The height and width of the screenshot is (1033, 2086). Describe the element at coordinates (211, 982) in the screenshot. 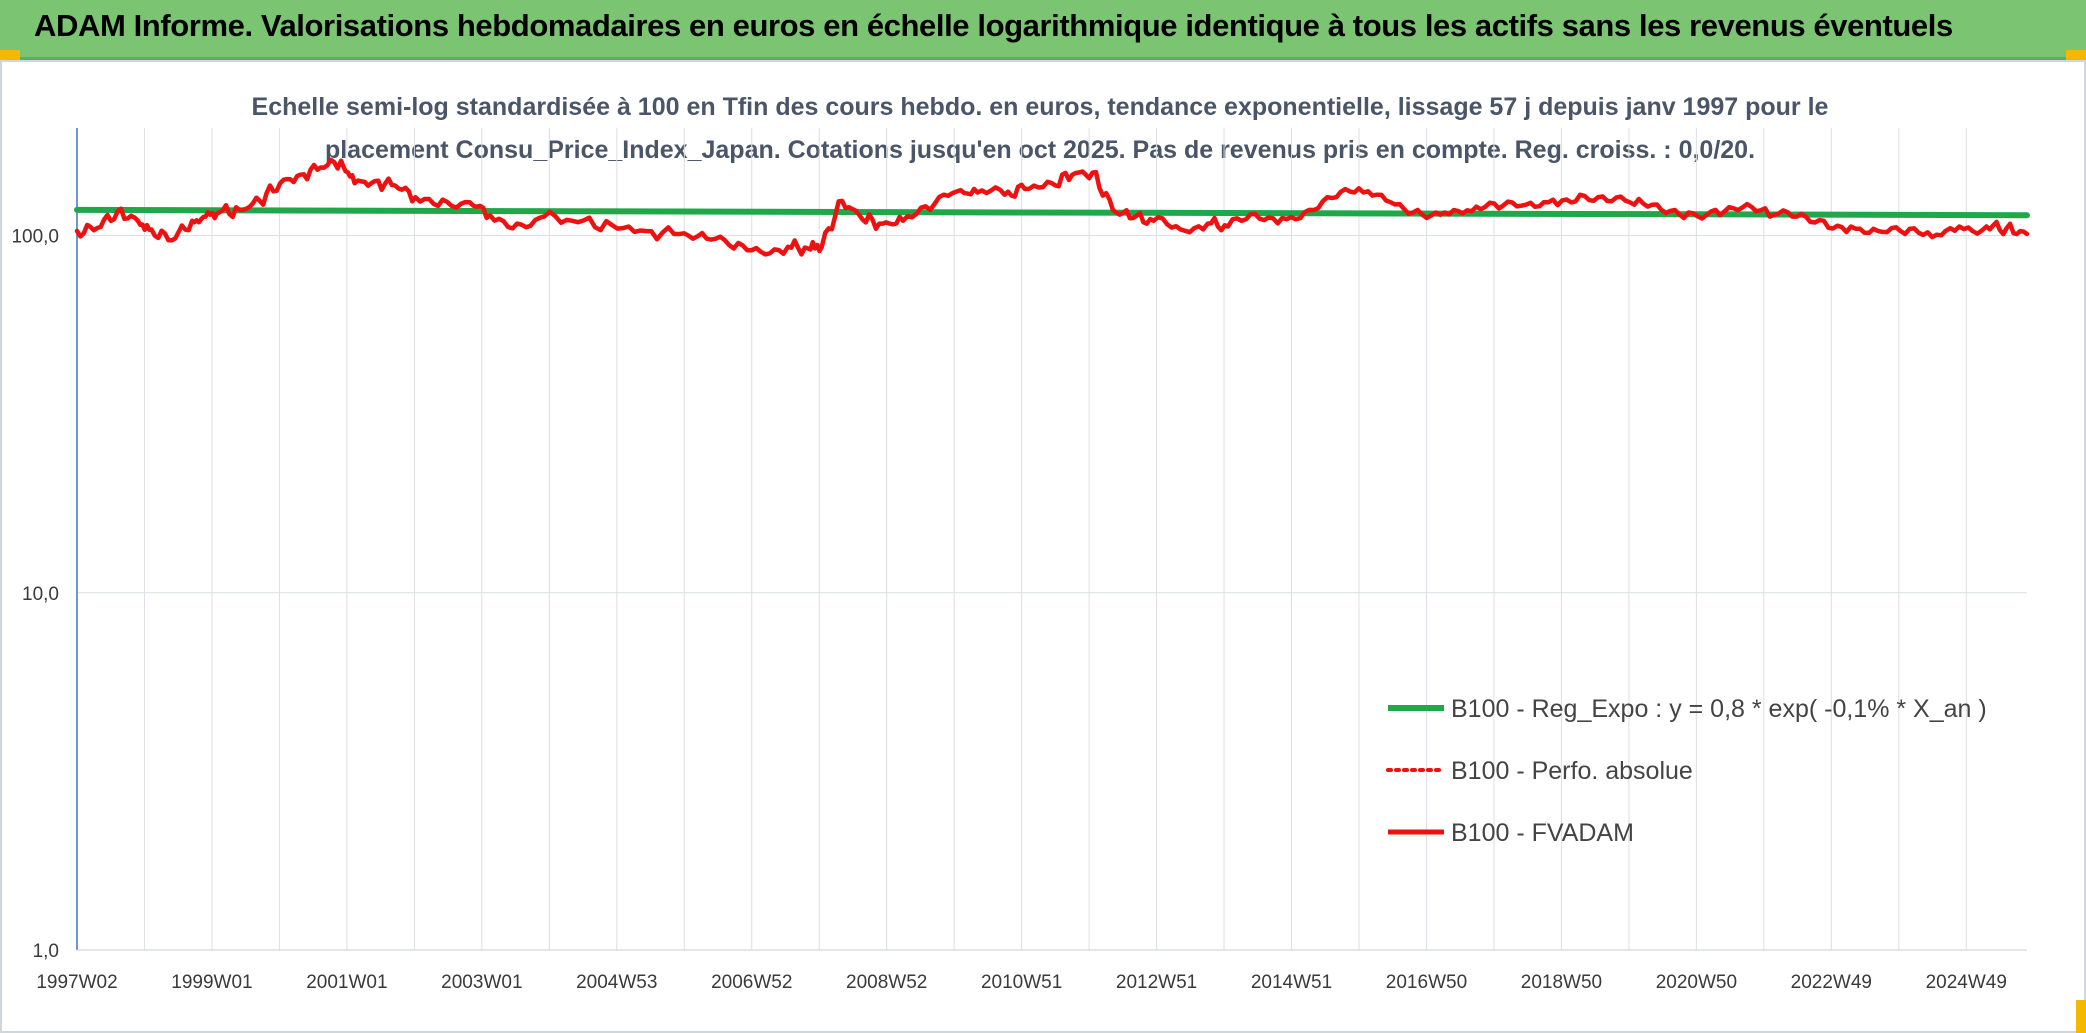

I see `x-tick-label: 1999W01` at that location.